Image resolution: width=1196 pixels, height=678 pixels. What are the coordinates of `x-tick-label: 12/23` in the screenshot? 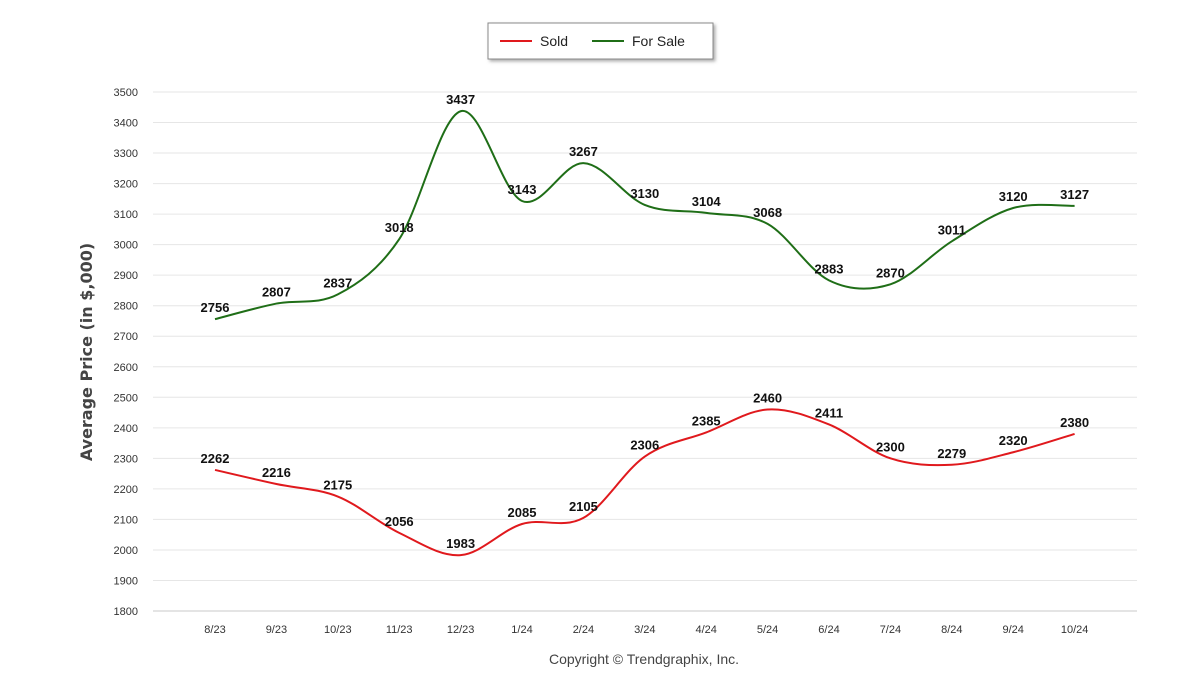 It's located at (461, 630).